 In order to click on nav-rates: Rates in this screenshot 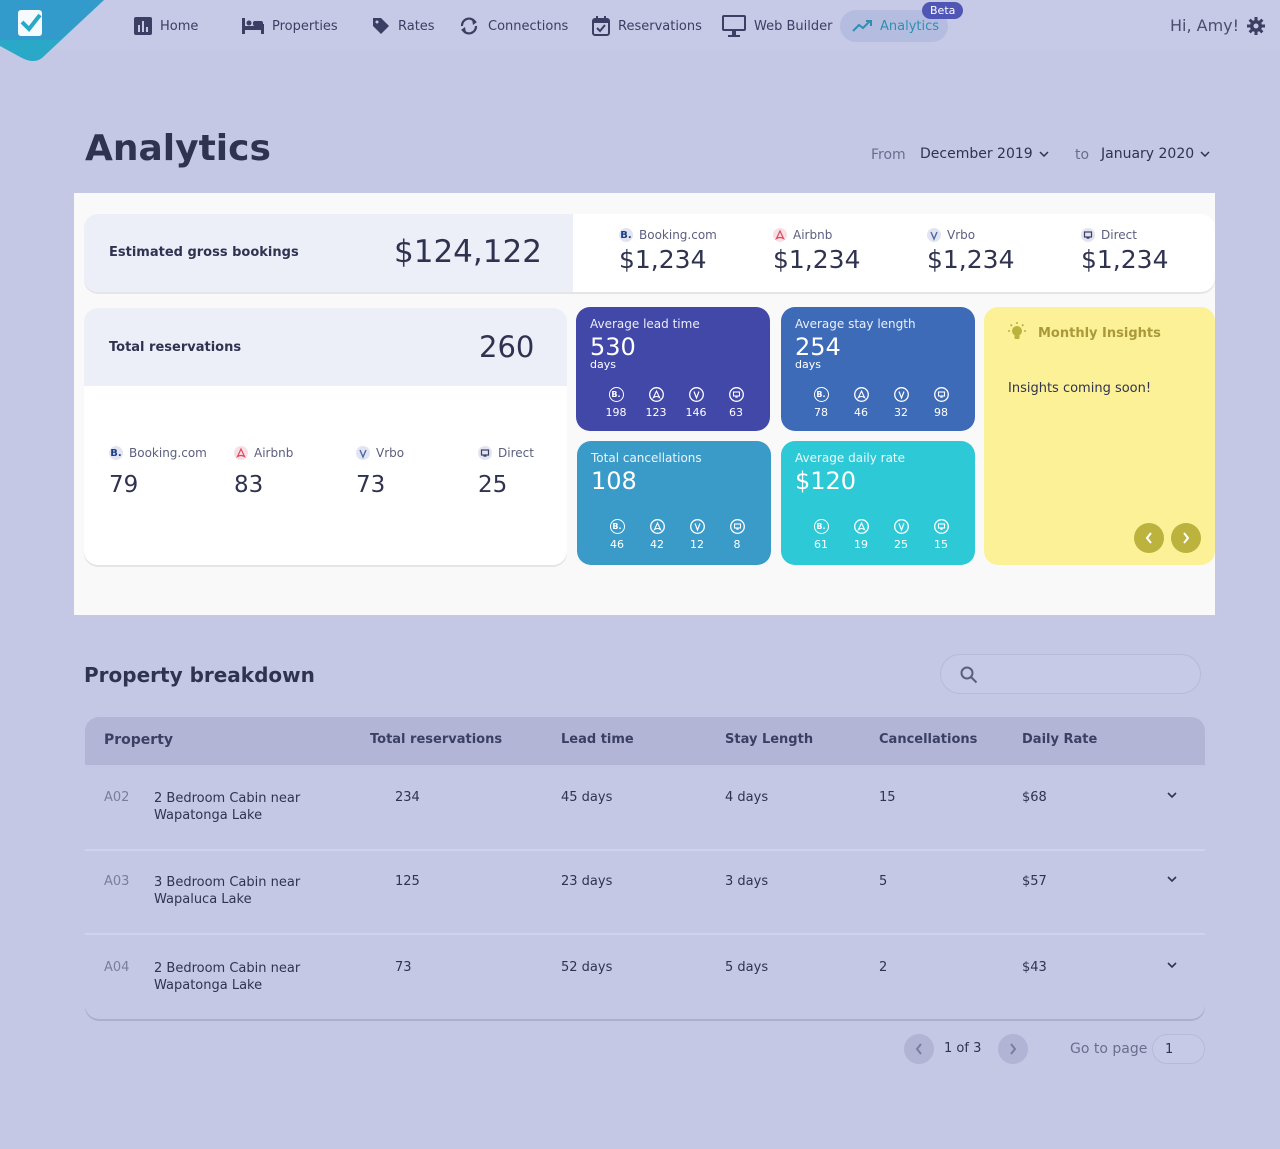, I will do `click(403, 26)`.